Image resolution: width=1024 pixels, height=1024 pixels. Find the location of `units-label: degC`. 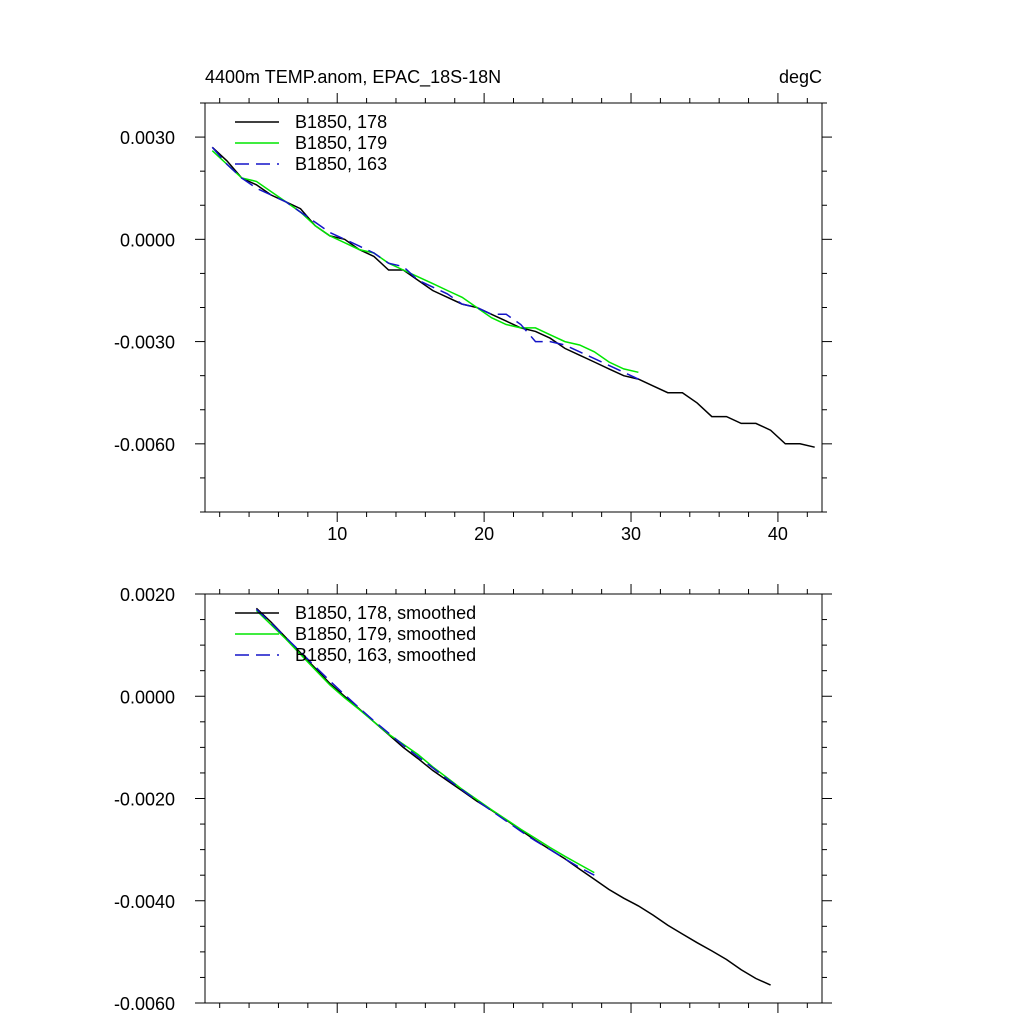

units-label: degC is located at coordinates (800, 77).